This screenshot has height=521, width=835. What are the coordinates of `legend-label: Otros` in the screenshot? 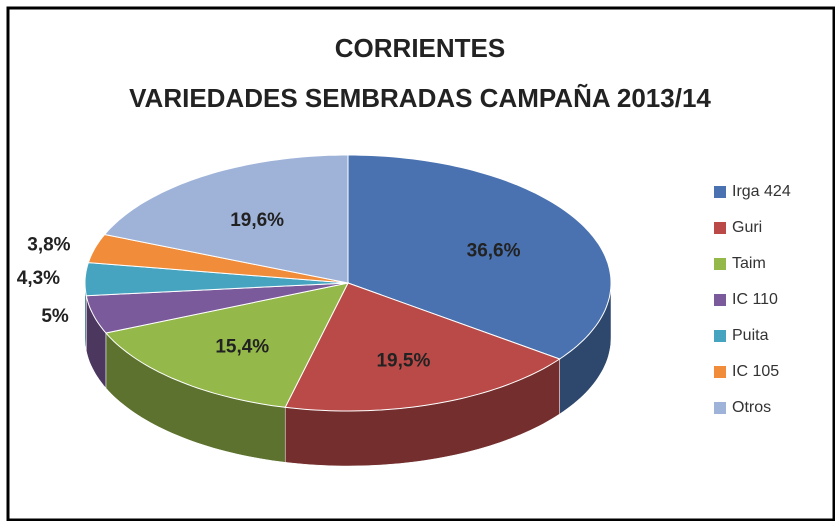 It's located at (751, 407).